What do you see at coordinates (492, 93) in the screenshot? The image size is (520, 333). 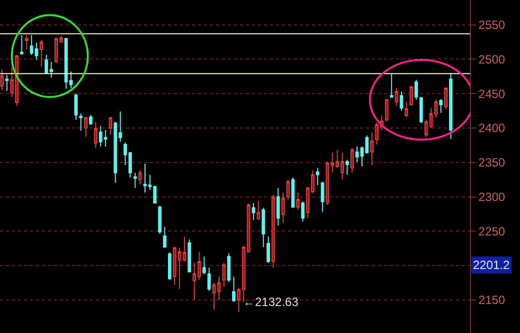 I see `y-tick-label: 2450` at bounding box center [492, 93].